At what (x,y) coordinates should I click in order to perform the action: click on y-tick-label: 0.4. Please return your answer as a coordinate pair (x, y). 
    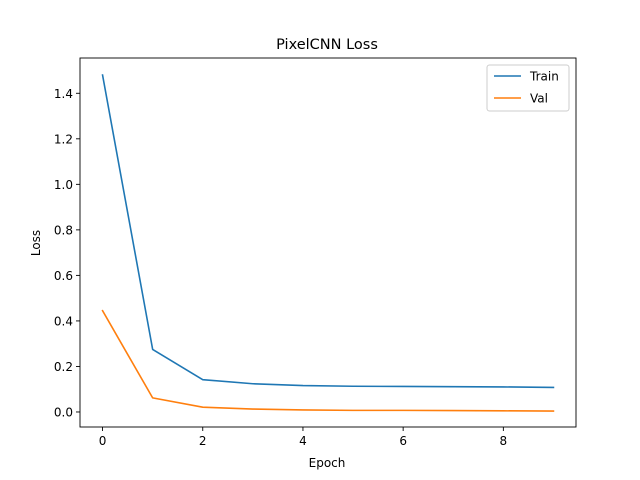
    Looking at the image, I should click on (63, 321).